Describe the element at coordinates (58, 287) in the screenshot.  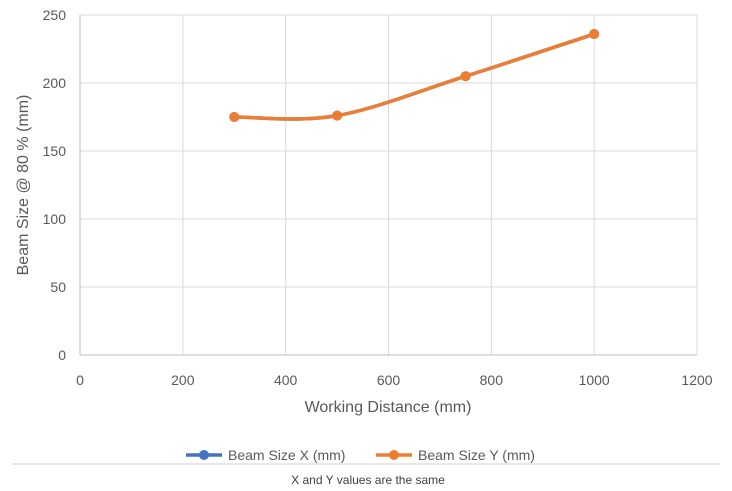
I see `y-tick-label: 50` at that location.